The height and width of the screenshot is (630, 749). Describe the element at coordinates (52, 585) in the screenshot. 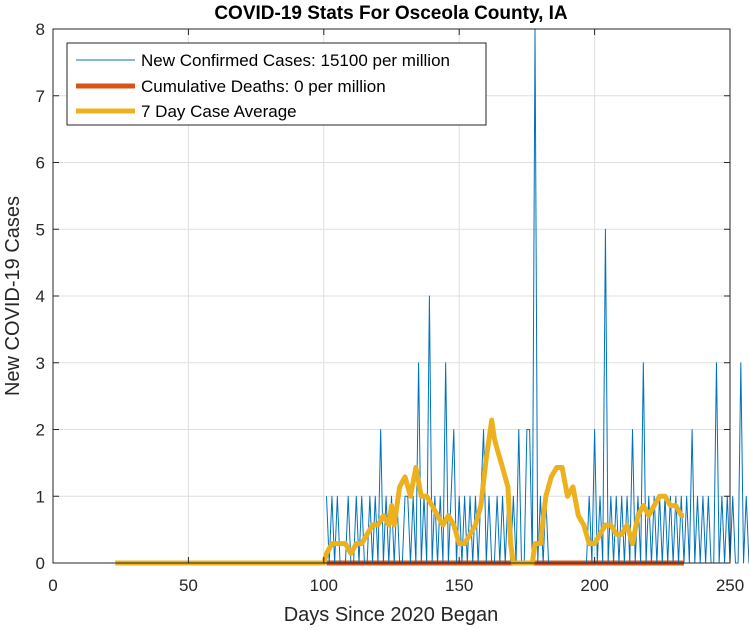

I see `x-tick-label: 0` at that location.